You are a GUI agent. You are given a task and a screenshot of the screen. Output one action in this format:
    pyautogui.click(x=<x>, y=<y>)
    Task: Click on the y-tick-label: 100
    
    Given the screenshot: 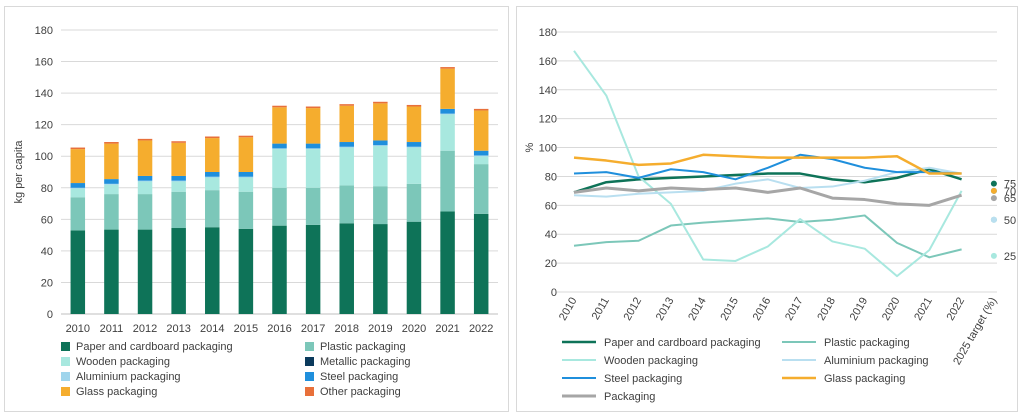 What is the action you would take?
    pyautogui.click(x=548, y=149)
    